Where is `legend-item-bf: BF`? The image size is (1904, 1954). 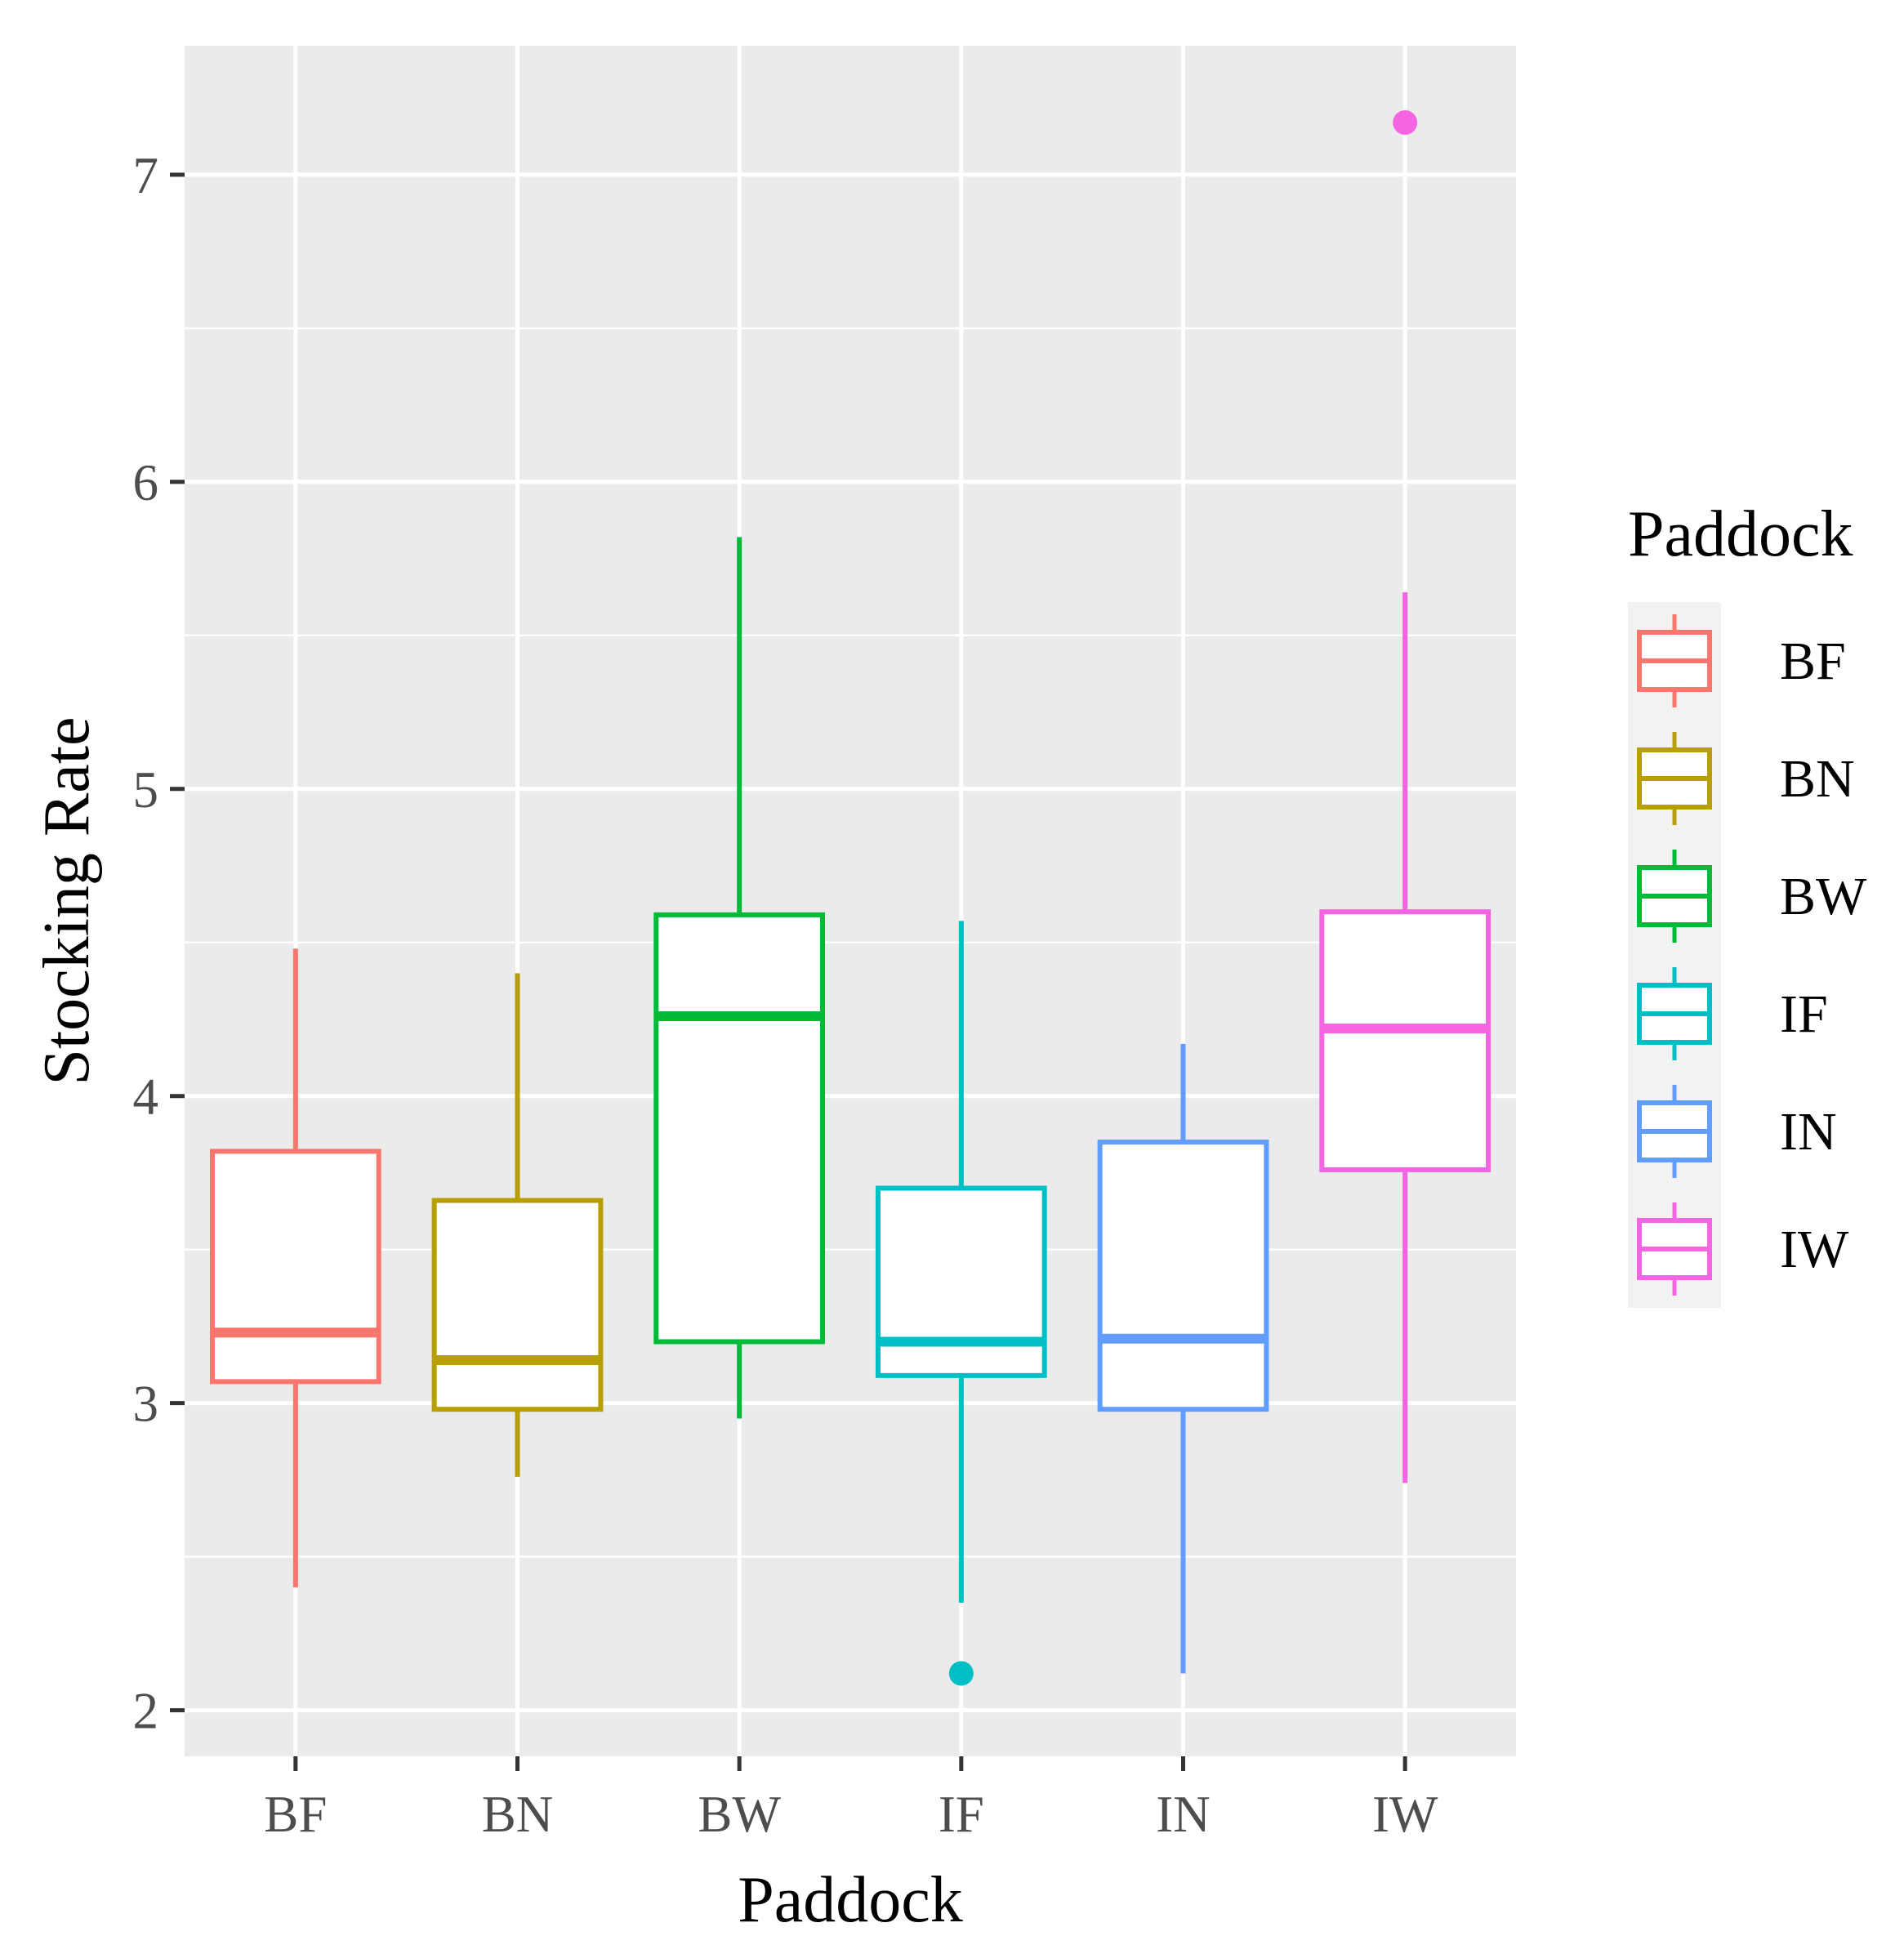
legend-item-bf: BF is located at coordinates (1742, 660).